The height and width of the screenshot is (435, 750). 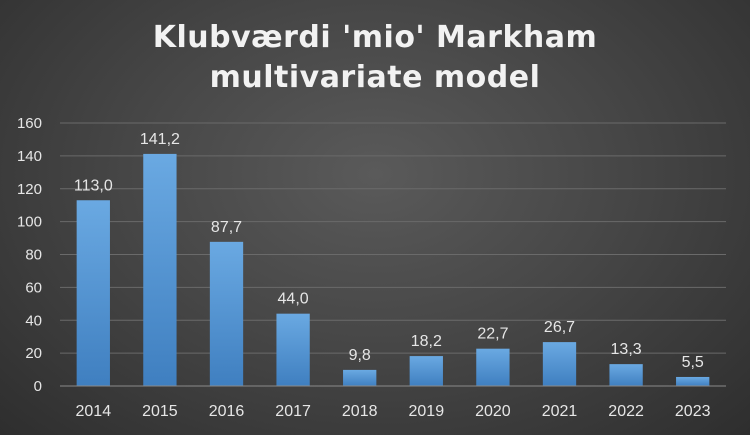 I want to click on bar-2017, so click(x=293, y=349).